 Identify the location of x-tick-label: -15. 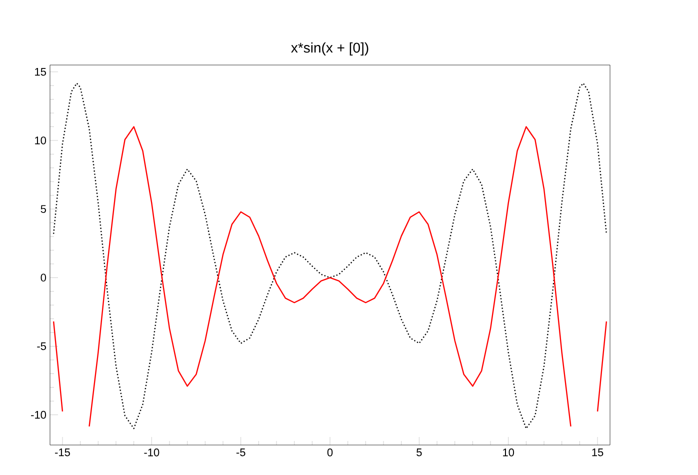
(62, 452).